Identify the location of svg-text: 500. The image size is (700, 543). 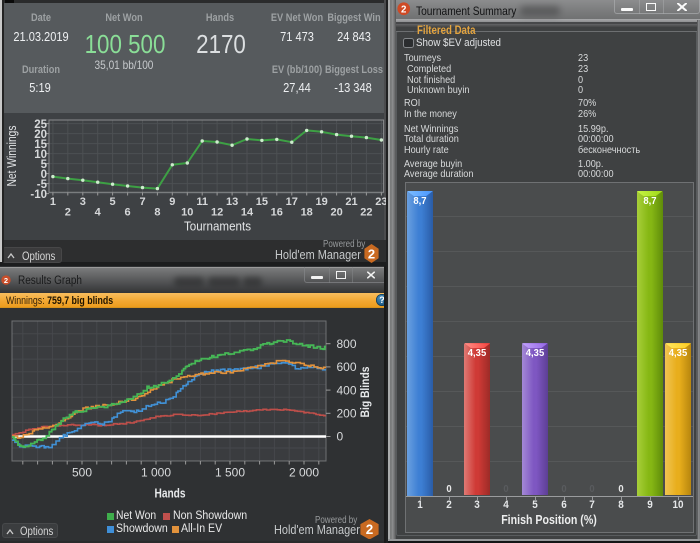
(82, 473).